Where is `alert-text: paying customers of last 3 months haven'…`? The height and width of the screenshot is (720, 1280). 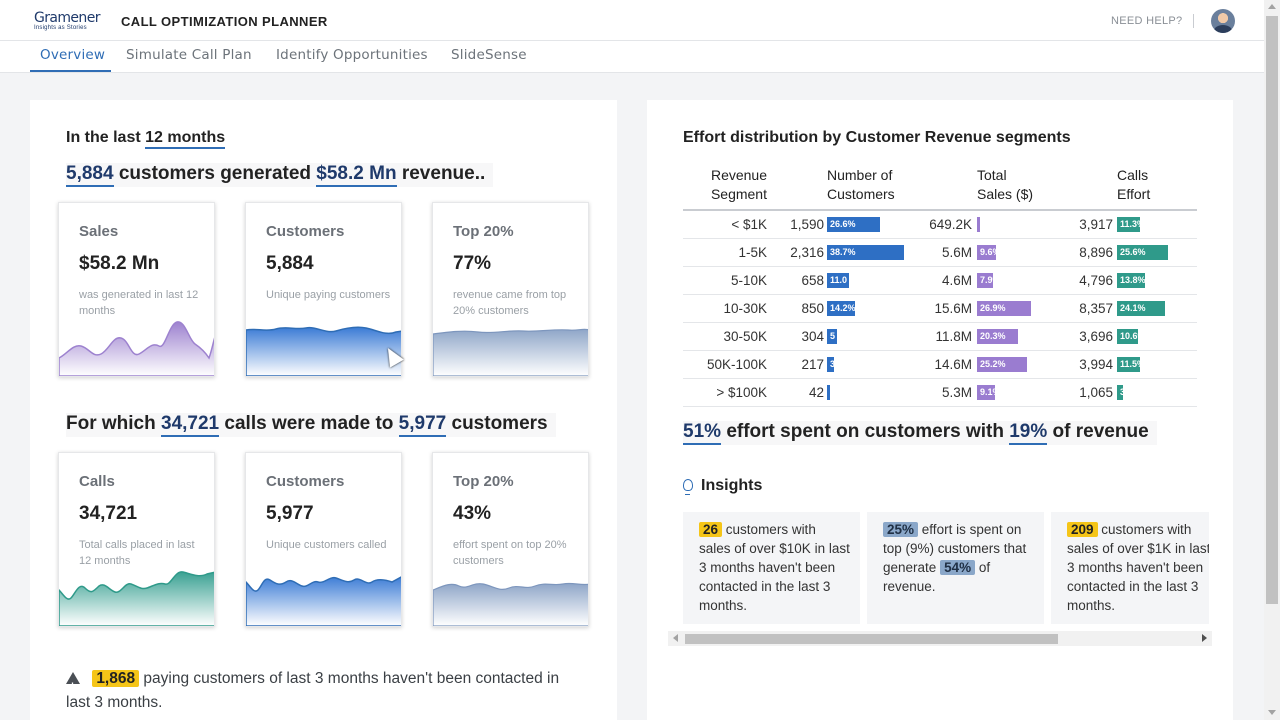
alert-text: paying customers of last 3 months haven'… is located at coordinates (313, 690).